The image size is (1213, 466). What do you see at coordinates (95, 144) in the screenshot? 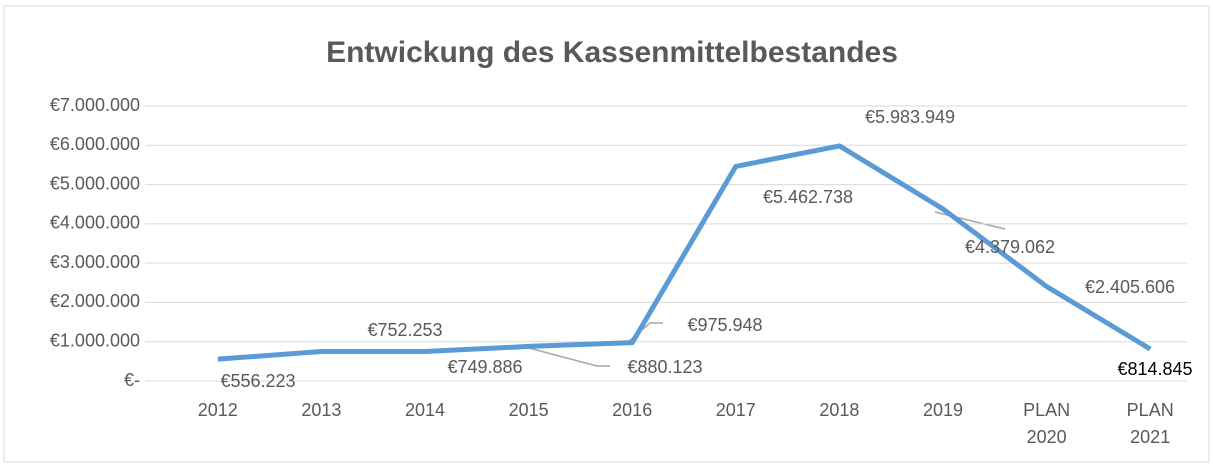
I see `y-tick-label: €6.000.000` at bounding box center [95, 144].